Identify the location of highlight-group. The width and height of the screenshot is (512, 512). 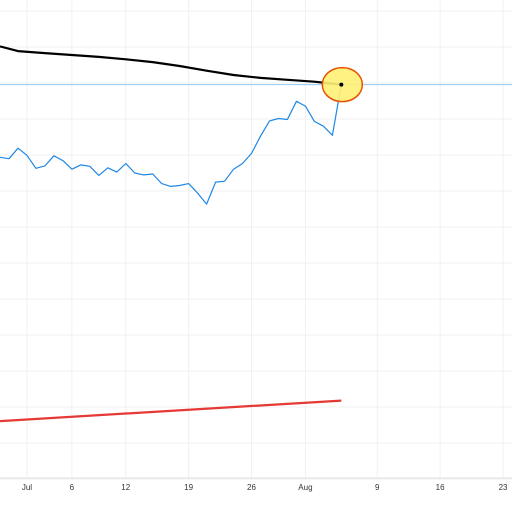
(342, 84).